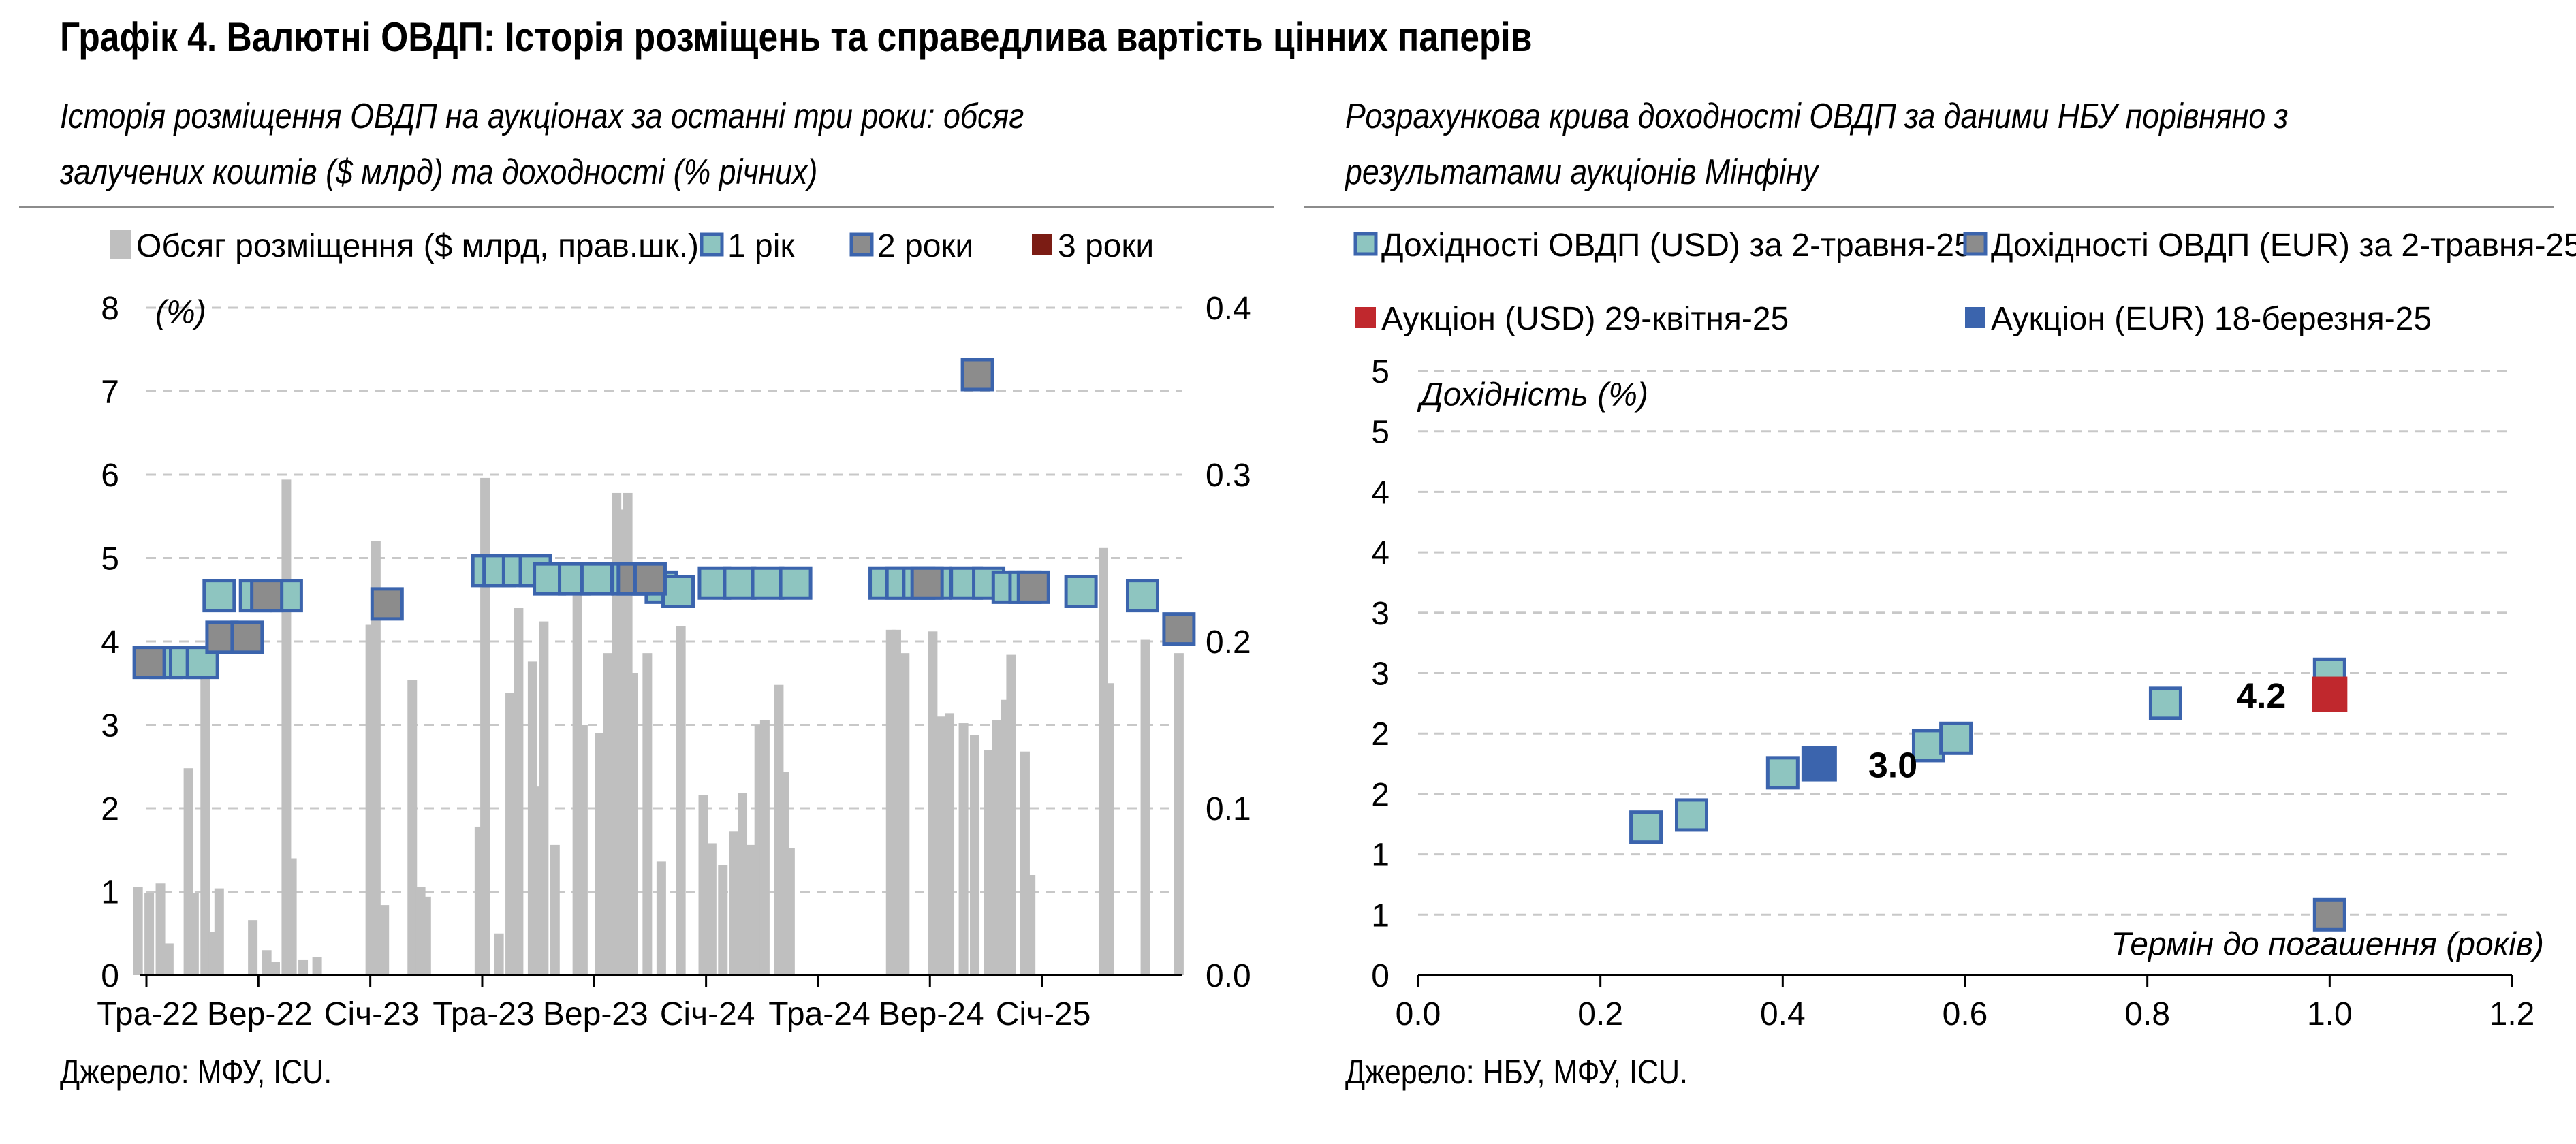 The image size is (2576, 1144). I want to click on left-y2-tick-label: 0.1, so click(1228, 809).